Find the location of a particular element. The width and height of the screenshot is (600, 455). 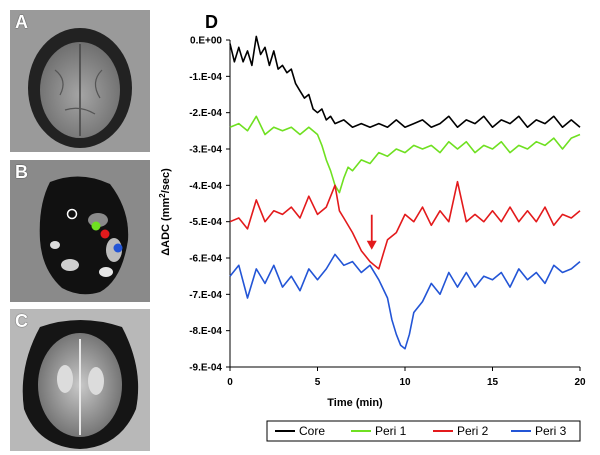

roi-peri3-marker is located at coordinates (118, 248).